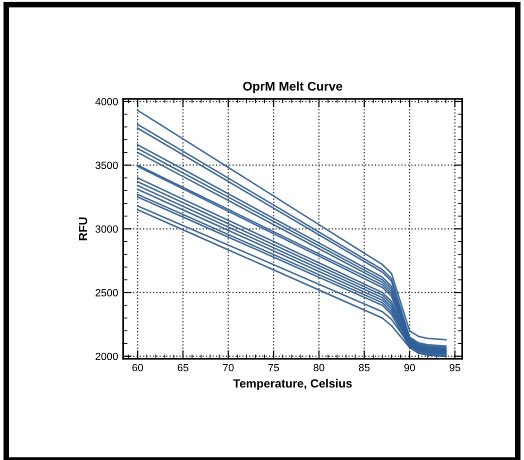 Image resolution: width=524 pixels, height=460 pixels. Describe the element at coordinates (183, 368) in the screenshot. I see `x-tick-label: 65` at that location.